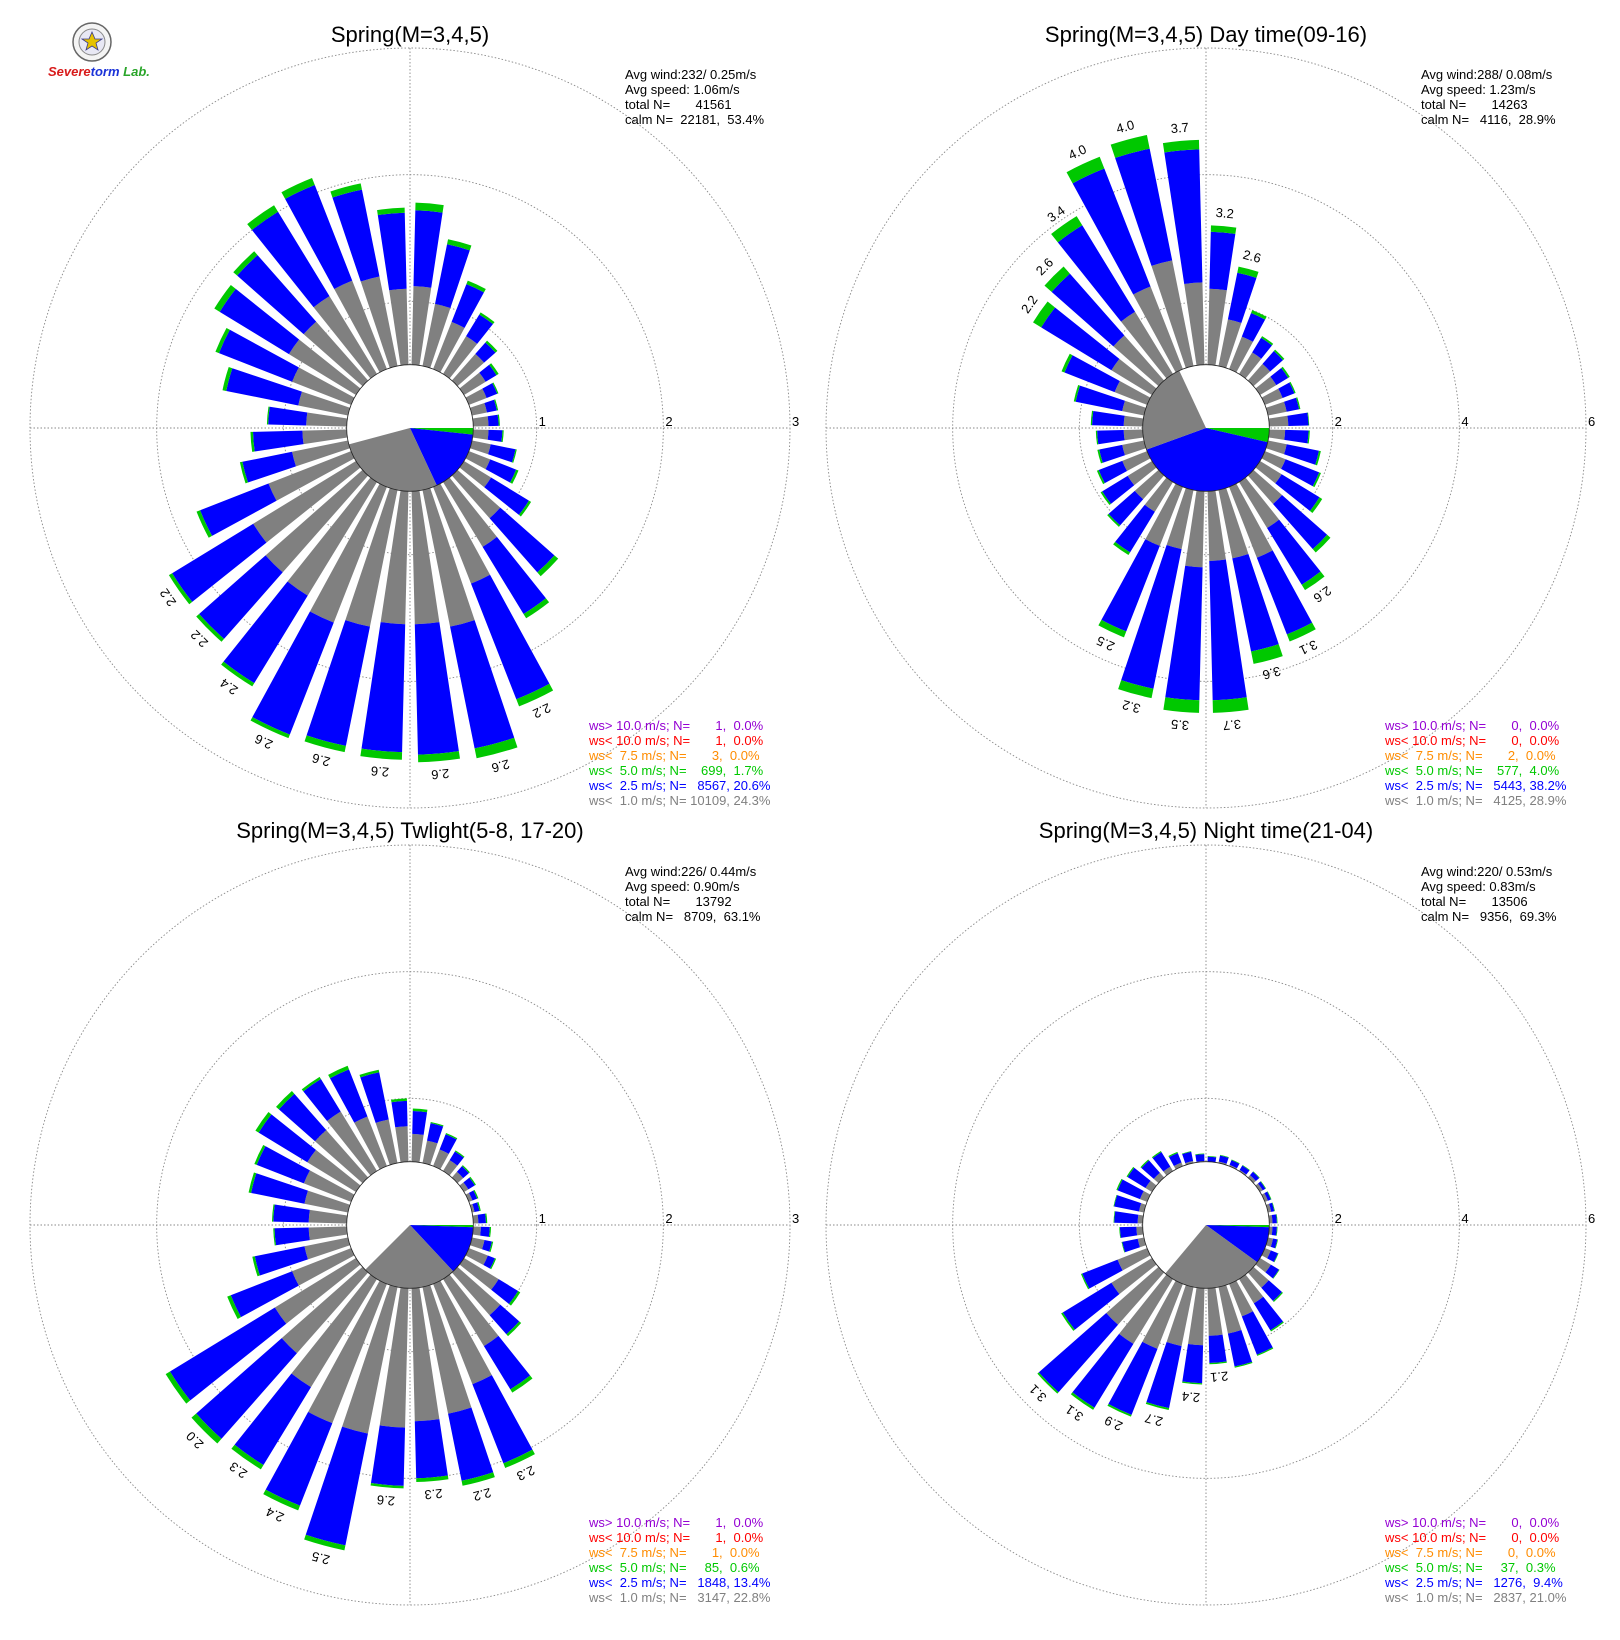 The height and width of the screenshot is (1640, 1620). I want to click on wind-bar-value-label: 2.1, so click(1219, 1377).